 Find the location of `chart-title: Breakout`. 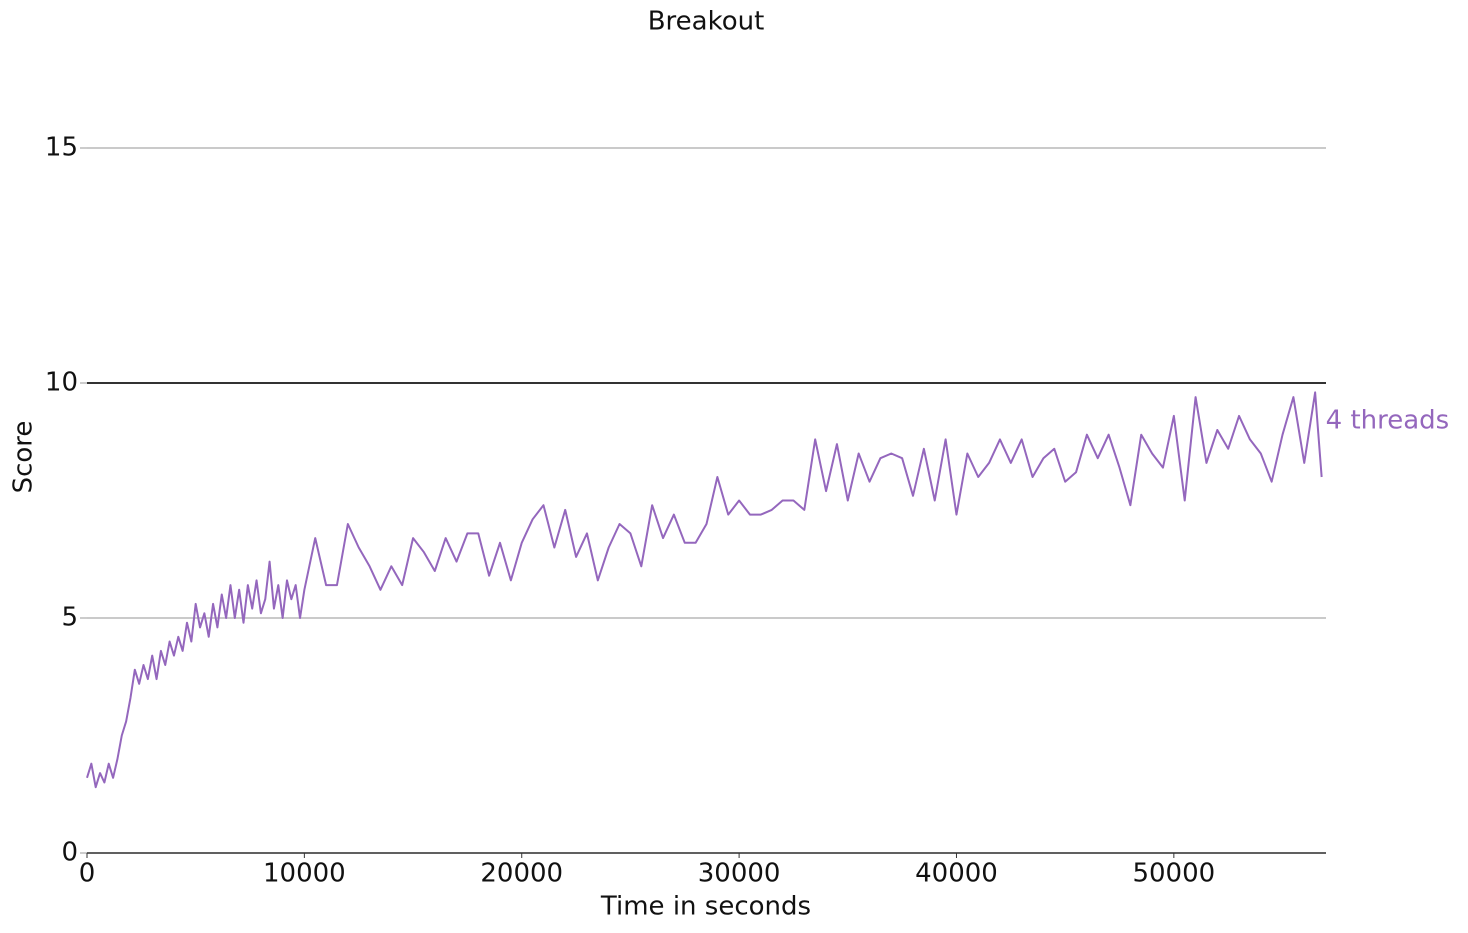

chart-title: Breakout is located at coordinates (706, 22).